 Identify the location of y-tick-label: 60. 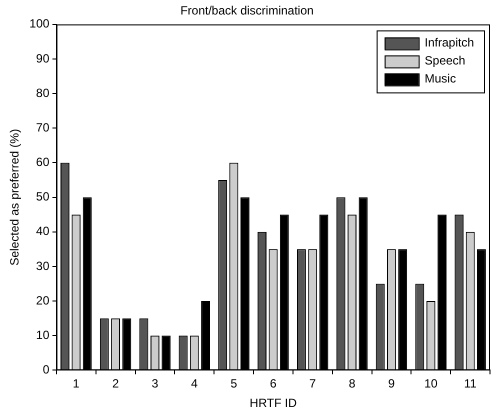
(43, 162).